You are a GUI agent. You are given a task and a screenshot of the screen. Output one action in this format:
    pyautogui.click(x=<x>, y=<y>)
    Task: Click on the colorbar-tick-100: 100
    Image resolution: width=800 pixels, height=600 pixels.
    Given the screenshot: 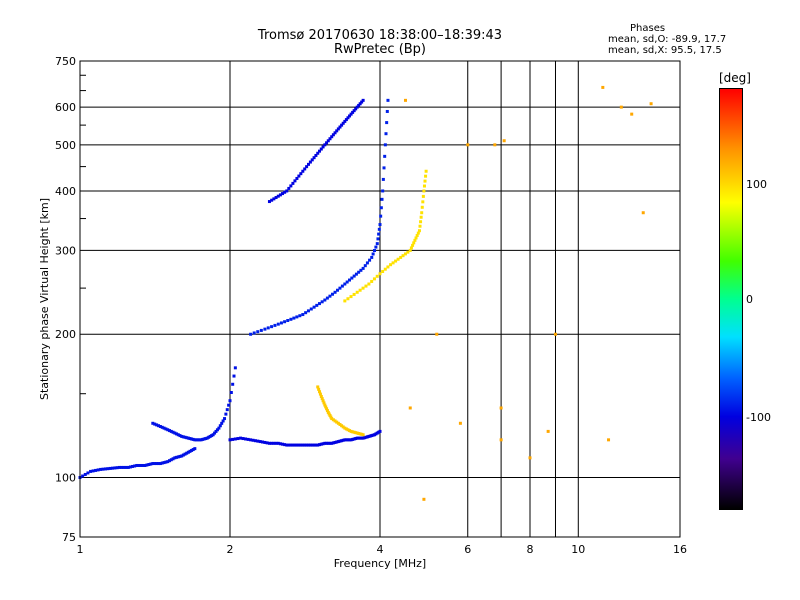 What is the action you would take?
    pyautogui.click(x=756, y=184)
    